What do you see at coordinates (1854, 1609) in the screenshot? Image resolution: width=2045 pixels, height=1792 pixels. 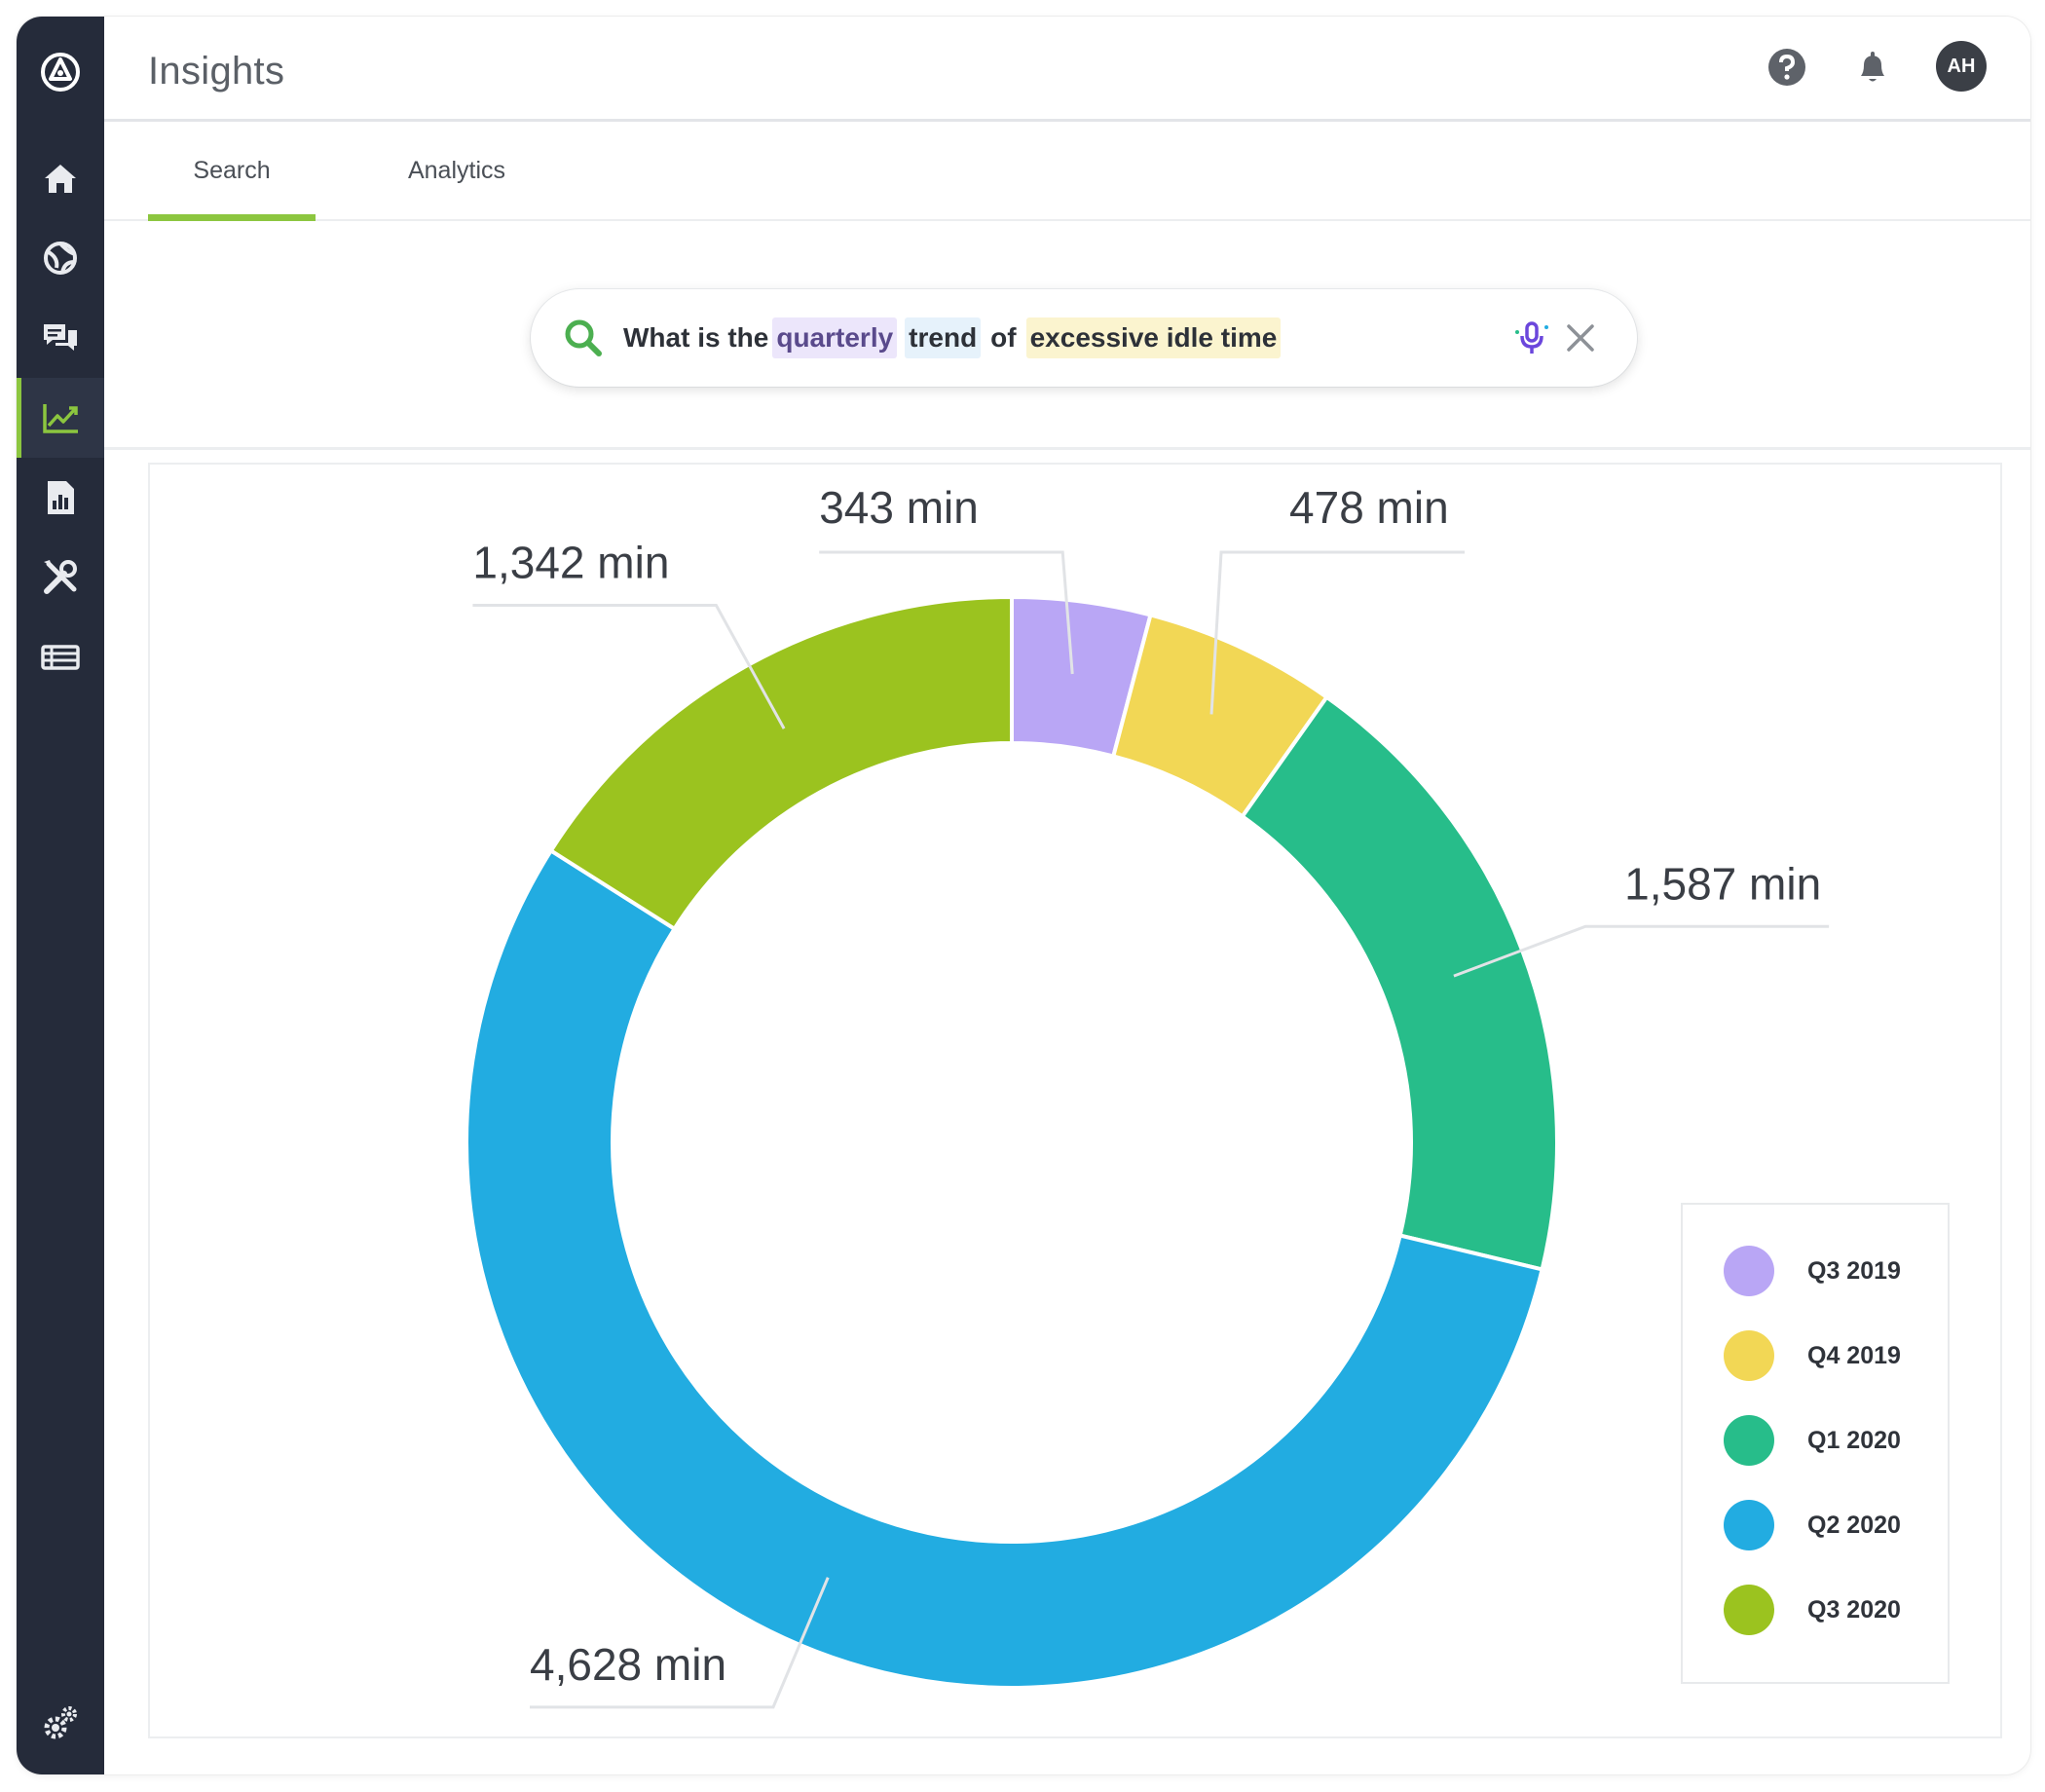 I see `legend-label: Q3 2020` at bounding box center [1854, 1609].